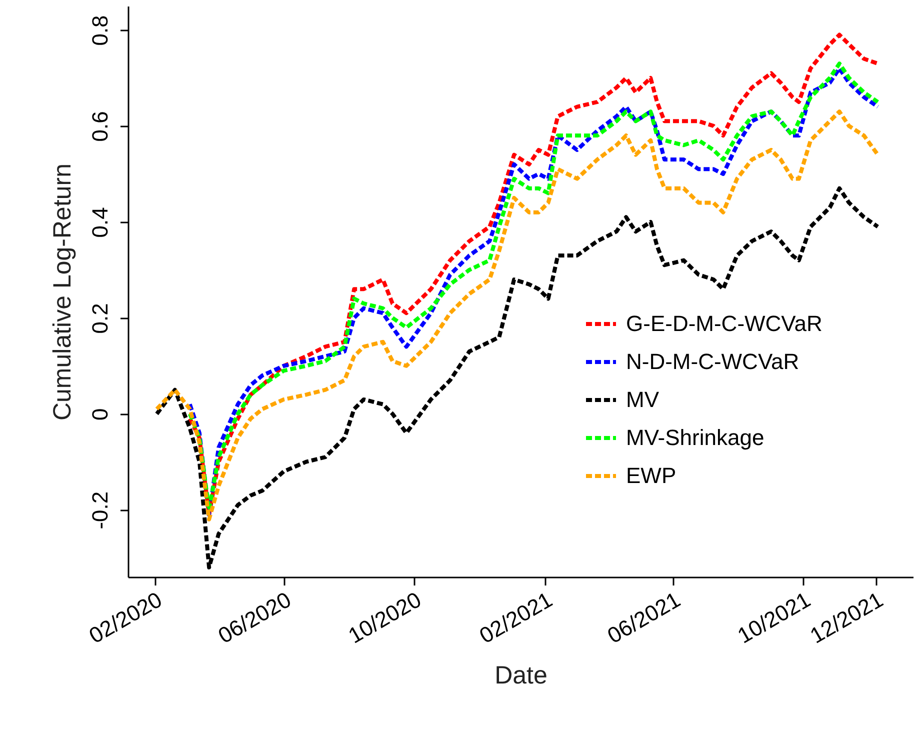 The height and width of the screenshot is (729, 918). What do you see at coordinates (521, 675) in the screenshot?
I see `x-axis-title: Date` at bounding box center [521, 675].